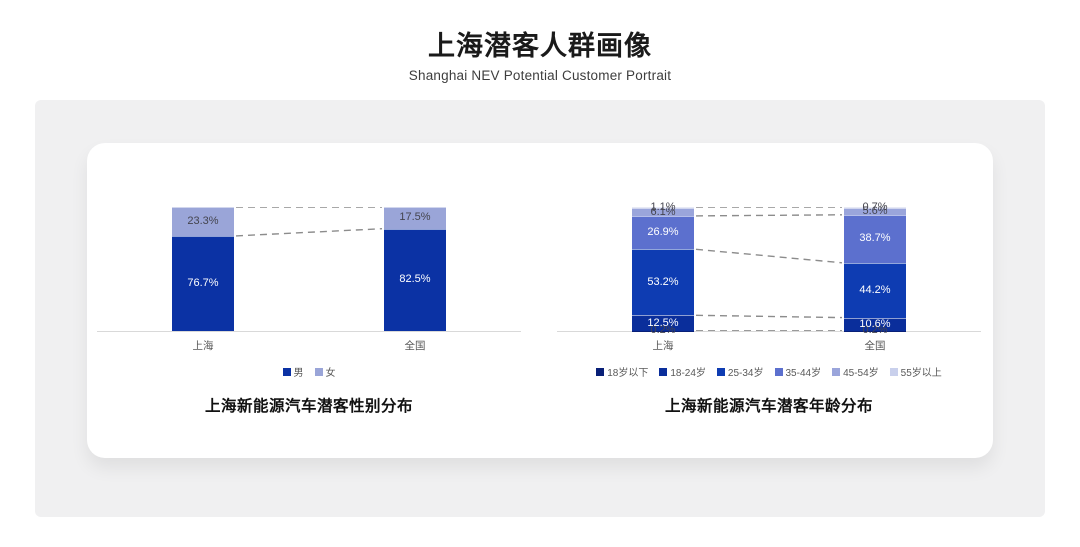  I want to click on legend-label: 男, so click(298, 373).